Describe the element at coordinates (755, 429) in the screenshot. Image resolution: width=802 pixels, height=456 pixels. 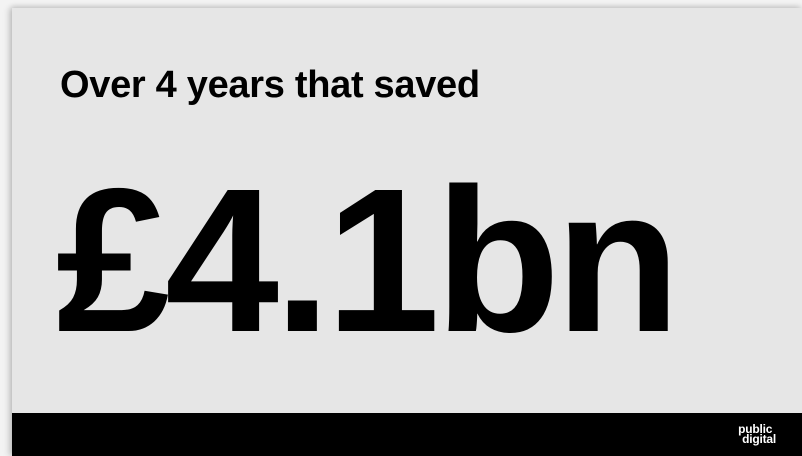
I see `logo-line-1: public` at that location.